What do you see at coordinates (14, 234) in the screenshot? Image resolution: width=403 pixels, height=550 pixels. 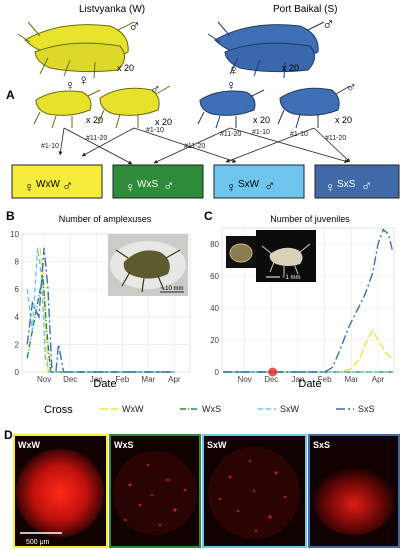 I see `y-tick-label: 10` at bounding box center [14, 234].